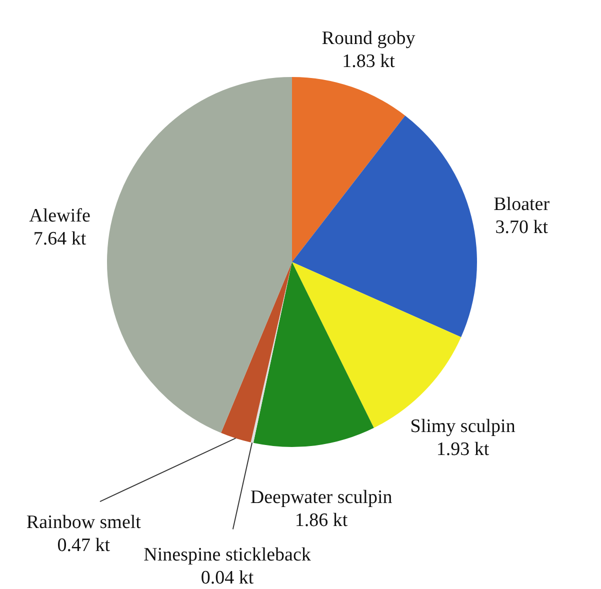 This screenshot has width=601, height=589. Describe the element at coordinates (84, 522) in the screenshot. I see `slice-label: Rainbow smelt` at that location.